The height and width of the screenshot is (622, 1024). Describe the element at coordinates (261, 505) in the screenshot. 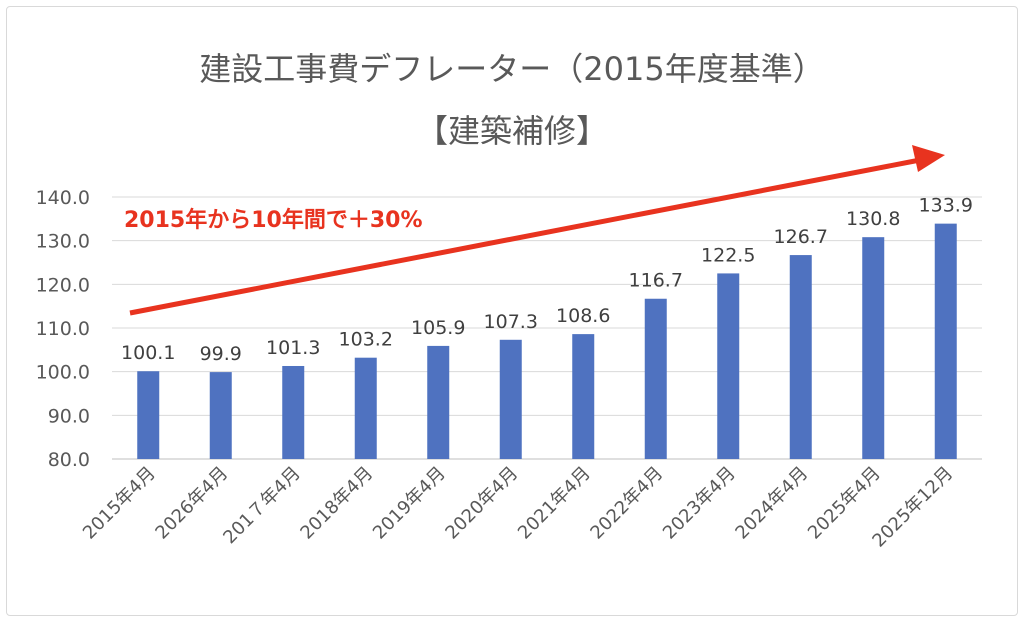

I see `x-tick-label: 201７年4月` at that location.